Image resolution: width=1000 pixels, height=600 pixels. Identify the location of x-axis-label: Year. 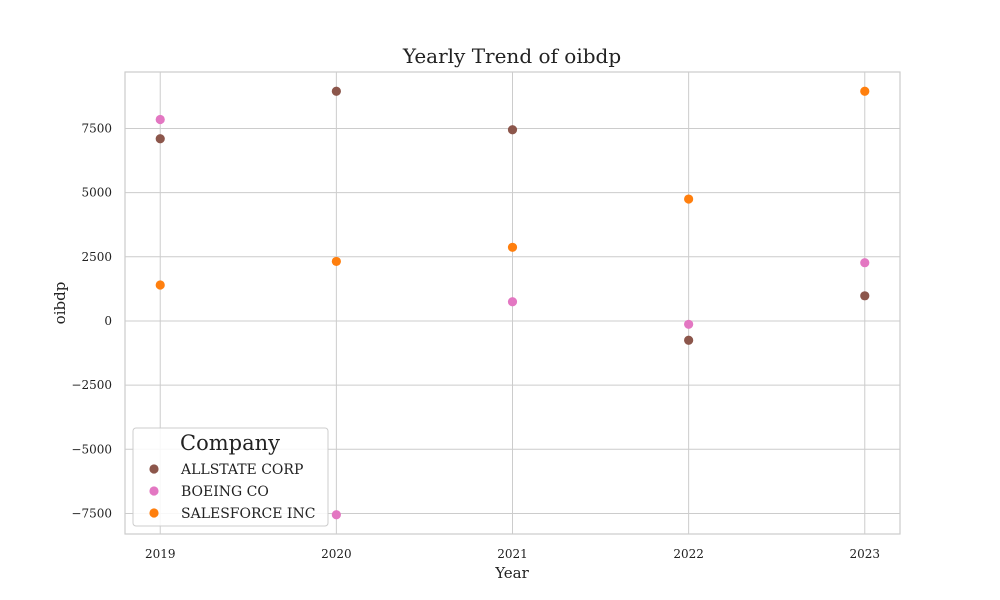
(511, 573).